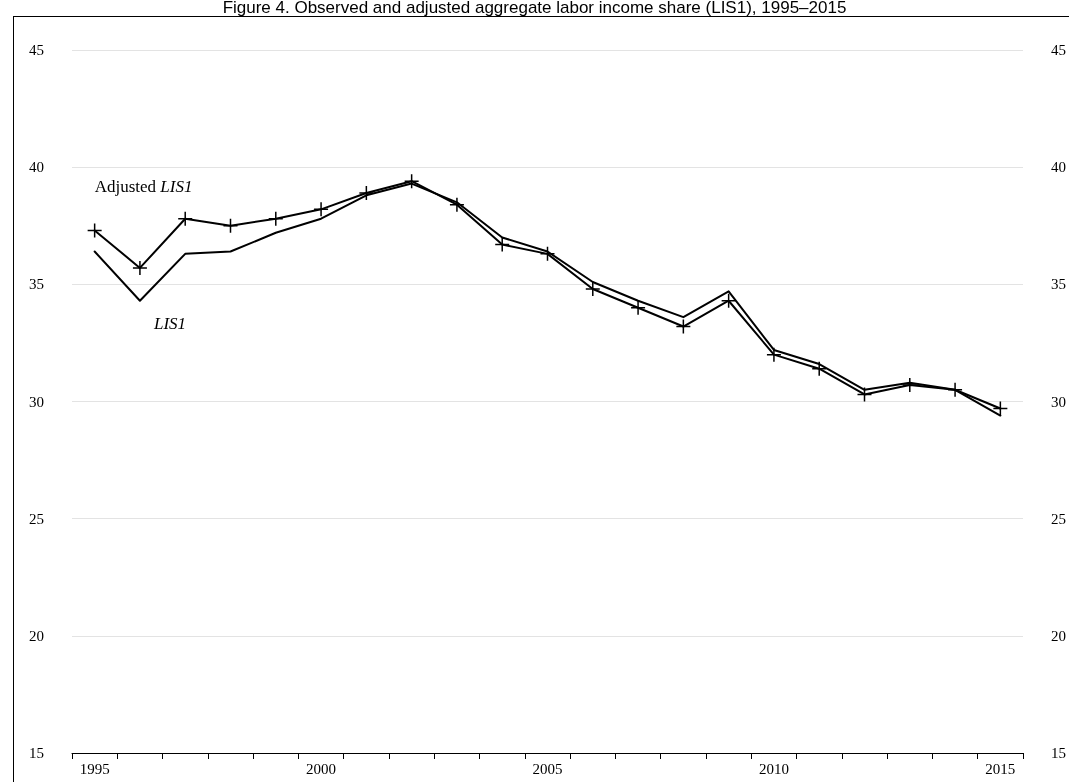  I want to click on y2-tick-label: 40, so click(1058, 167).